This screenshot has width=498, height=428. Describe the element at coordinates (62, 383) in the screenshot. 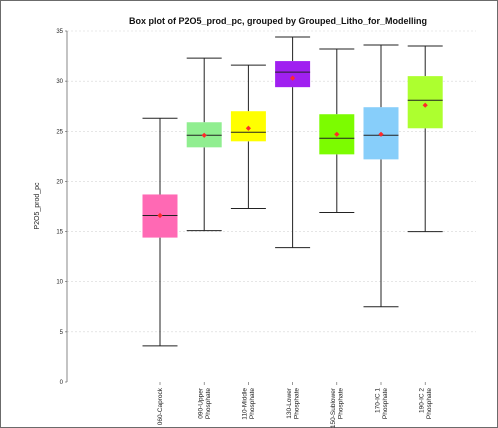

I see `y-tick-label: 0` at that location.